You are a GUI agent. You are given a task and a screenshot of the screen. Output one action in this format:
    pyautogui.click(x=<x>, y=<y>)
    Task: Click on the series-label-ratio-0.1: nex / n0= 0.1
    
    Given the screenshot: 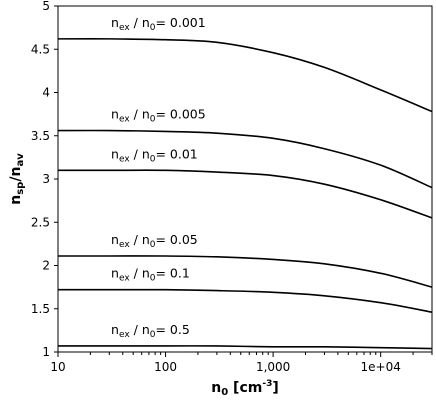 What is the action you would take?
    pyautogui.click(x=150, y=275)
    